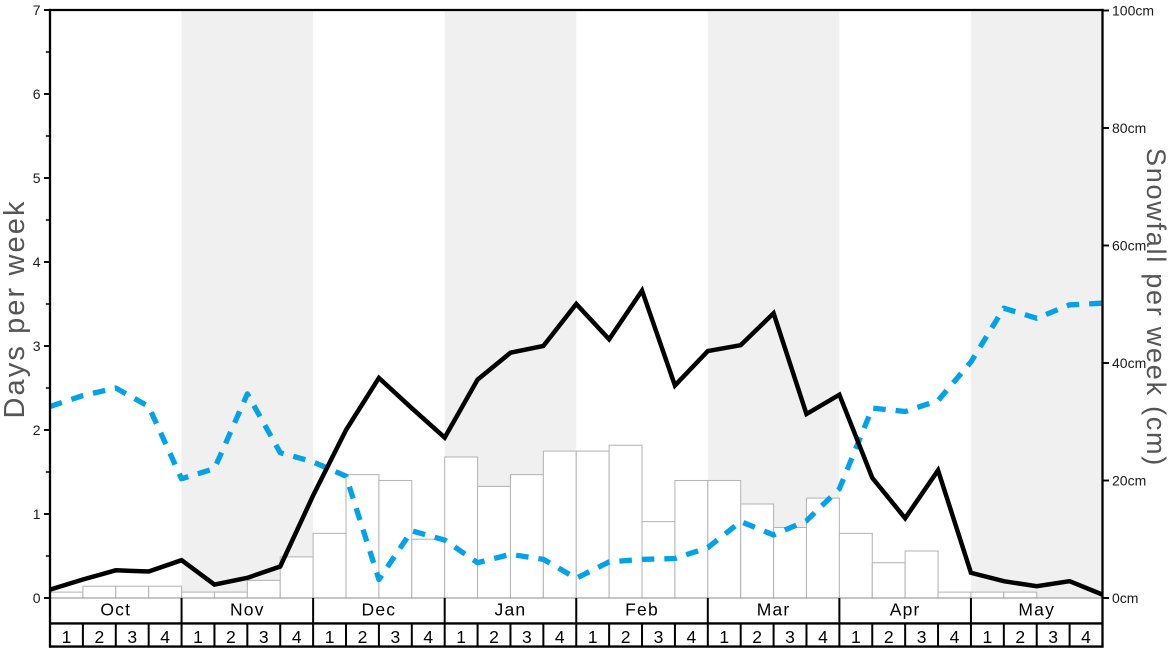 The width and height of the screenshot is (1168, 653). Describe the element at coordinates (1133, 11) in the screenshot. I see `svg-text: 100cm` at that location.